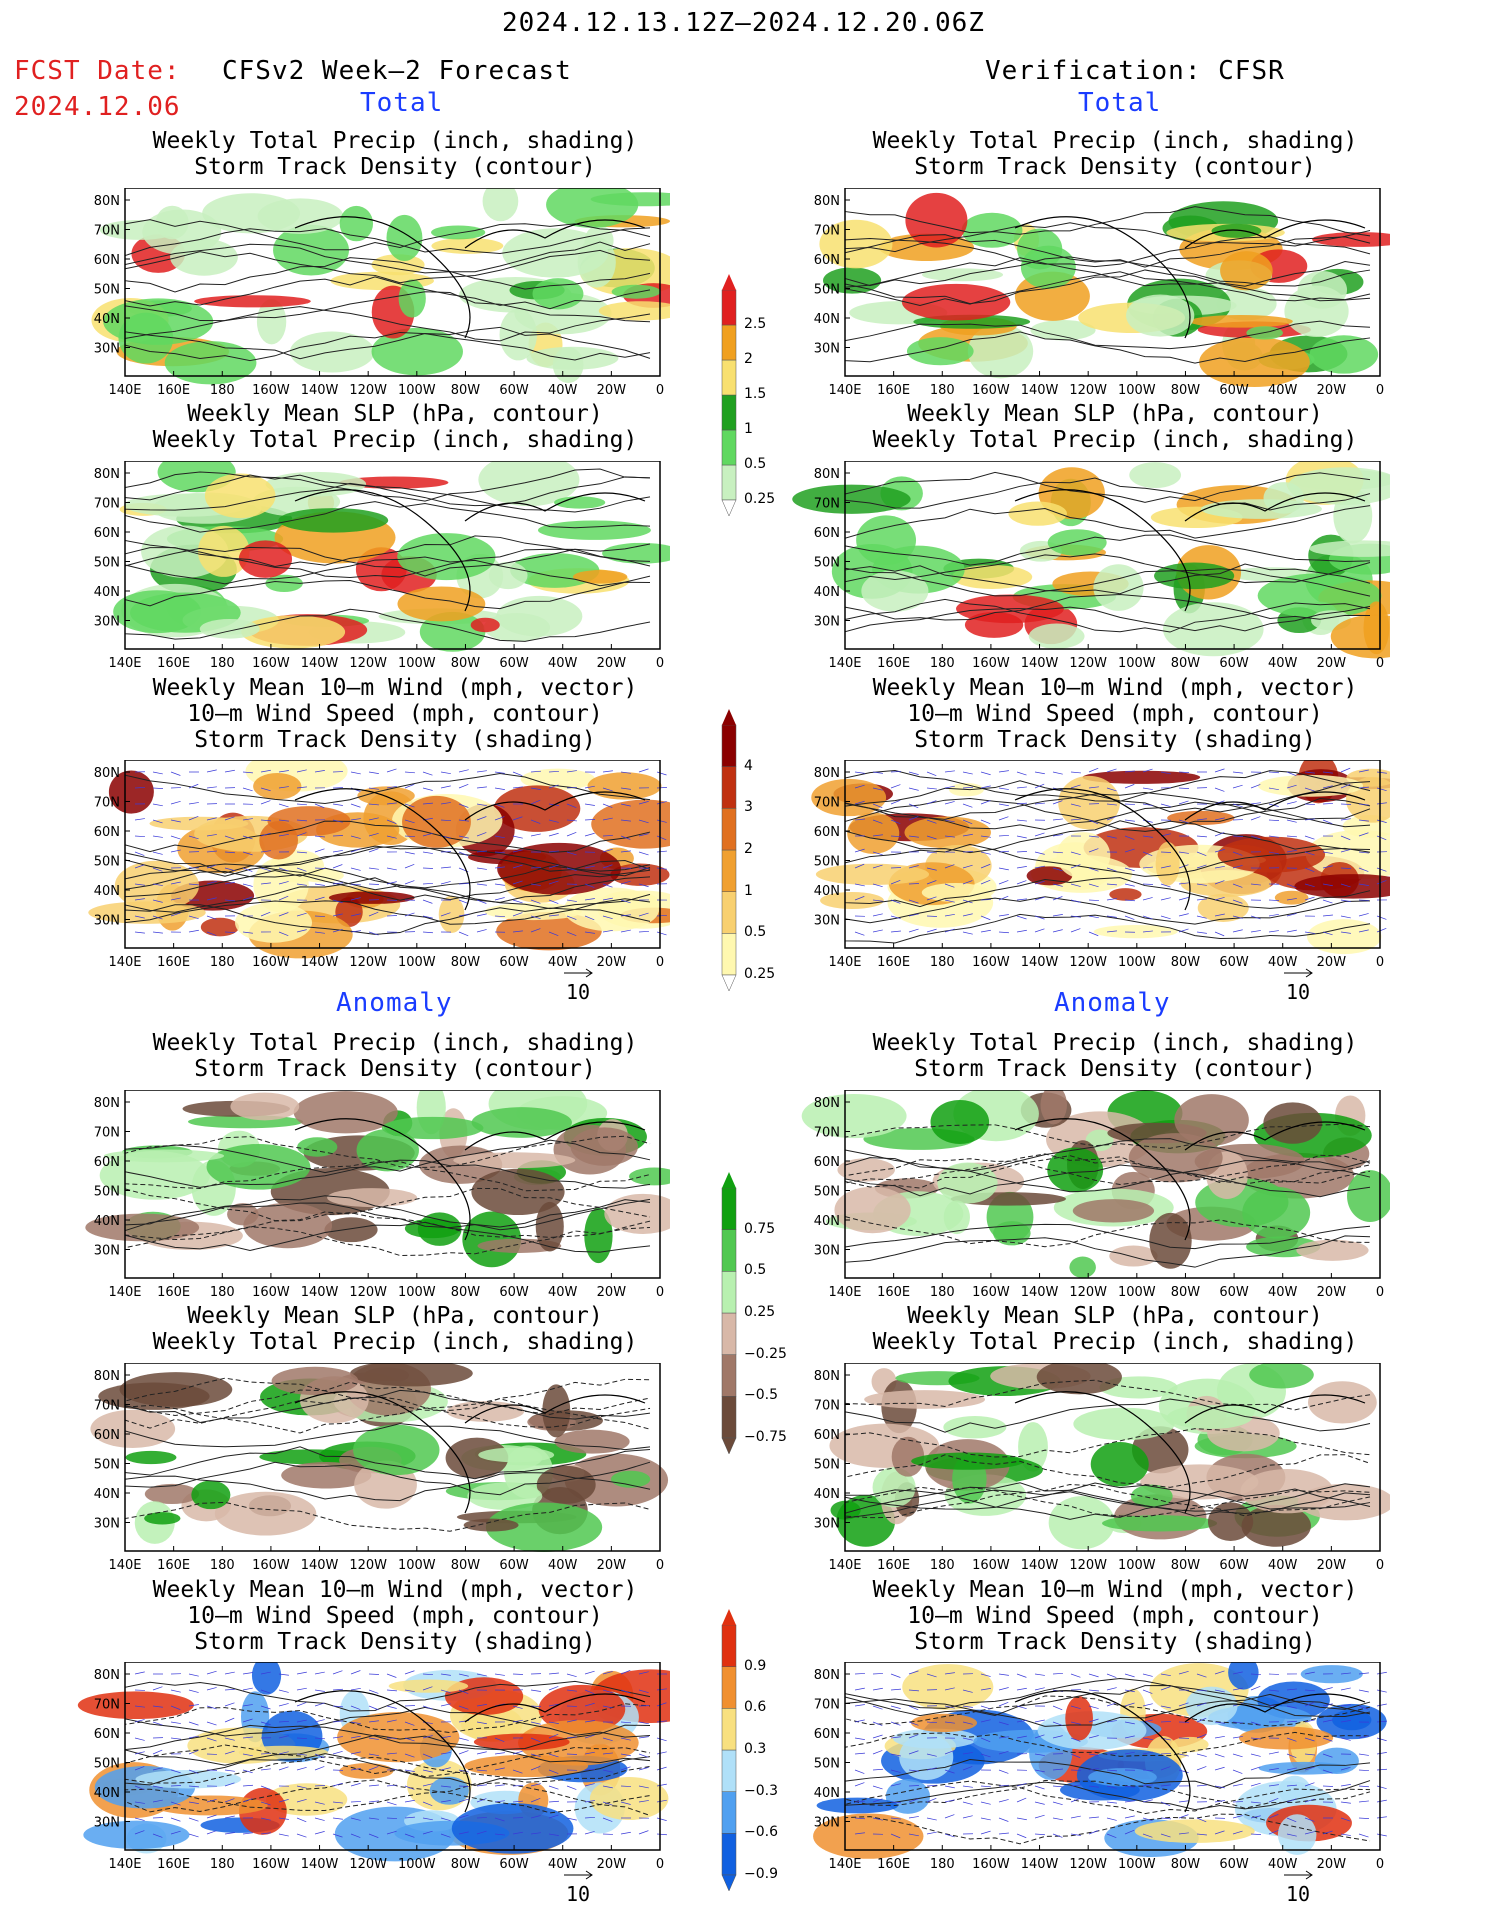 The height and width of the screenshot is (1925, 1487). Describe the element at coordinates (1112, 1003) in the screenshot. I see `section-anomaly-right: Anomaly` at that location.